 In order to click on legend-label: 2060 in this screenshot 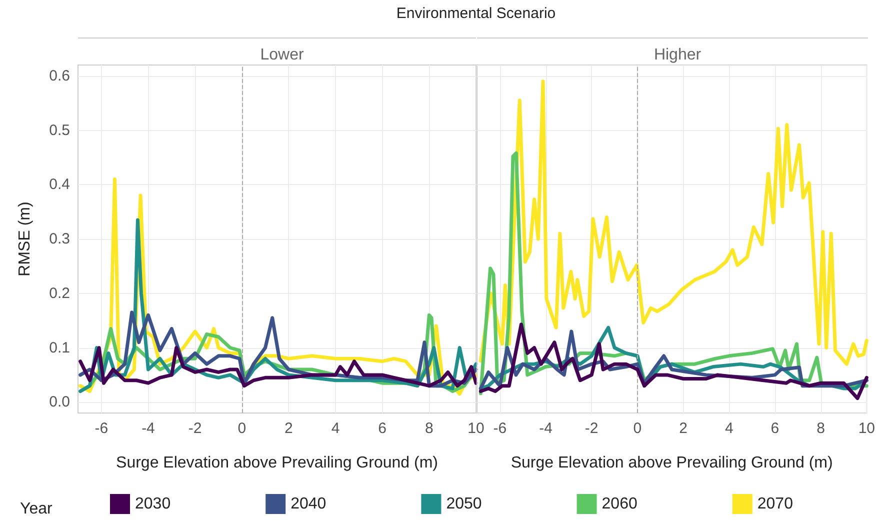, I will do `click(620, 504)`.